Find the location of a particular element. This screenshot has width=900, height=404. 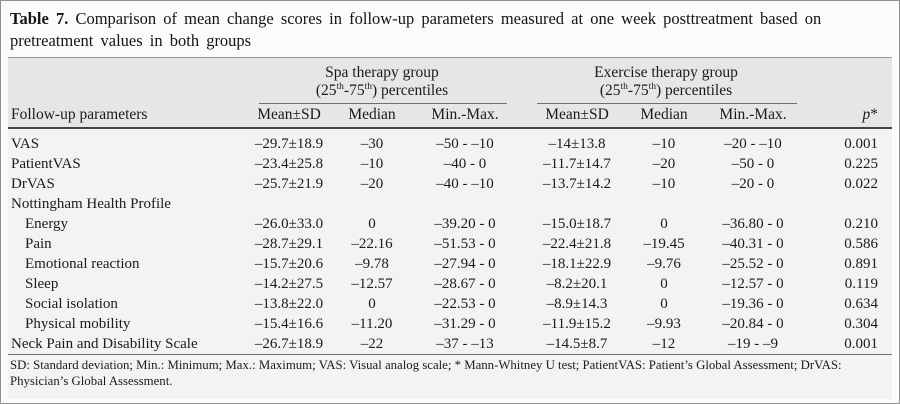

ex-mean-sd: –14±13.8 is located at coordinates (577, 144).